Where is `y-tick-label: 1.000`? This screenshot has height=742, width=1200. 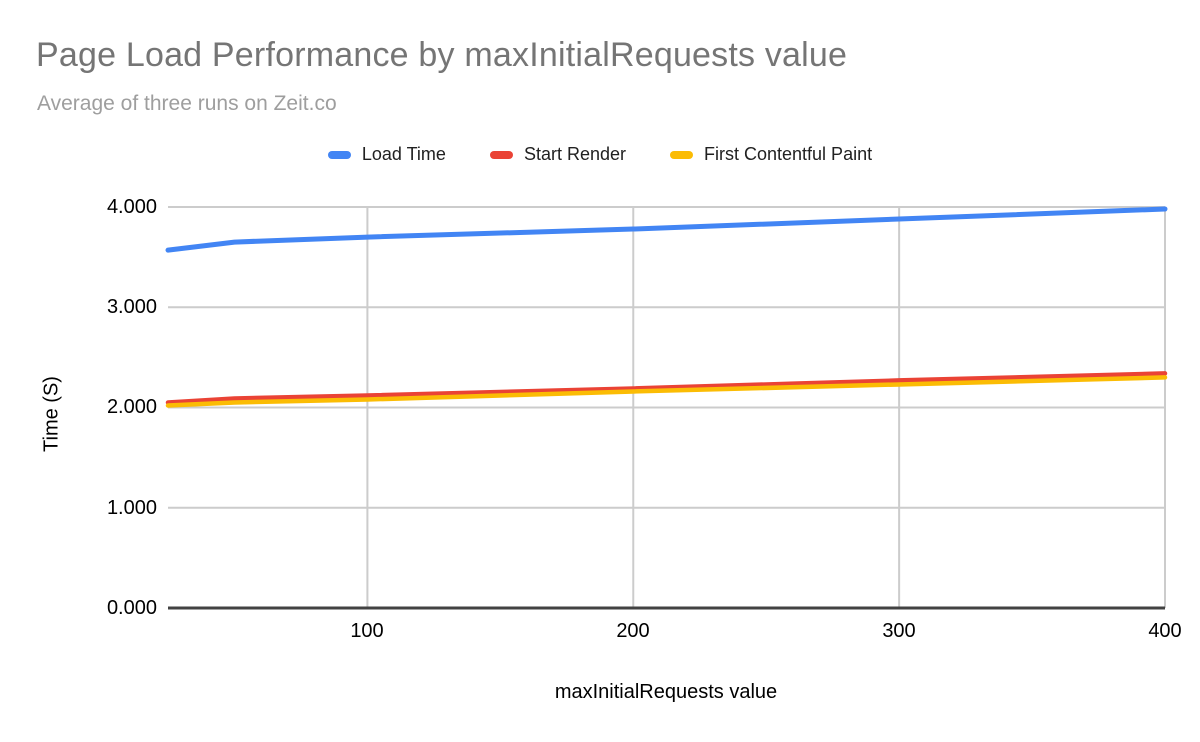
y-tick-label: 1.000 is located at coordinates (131, 508).